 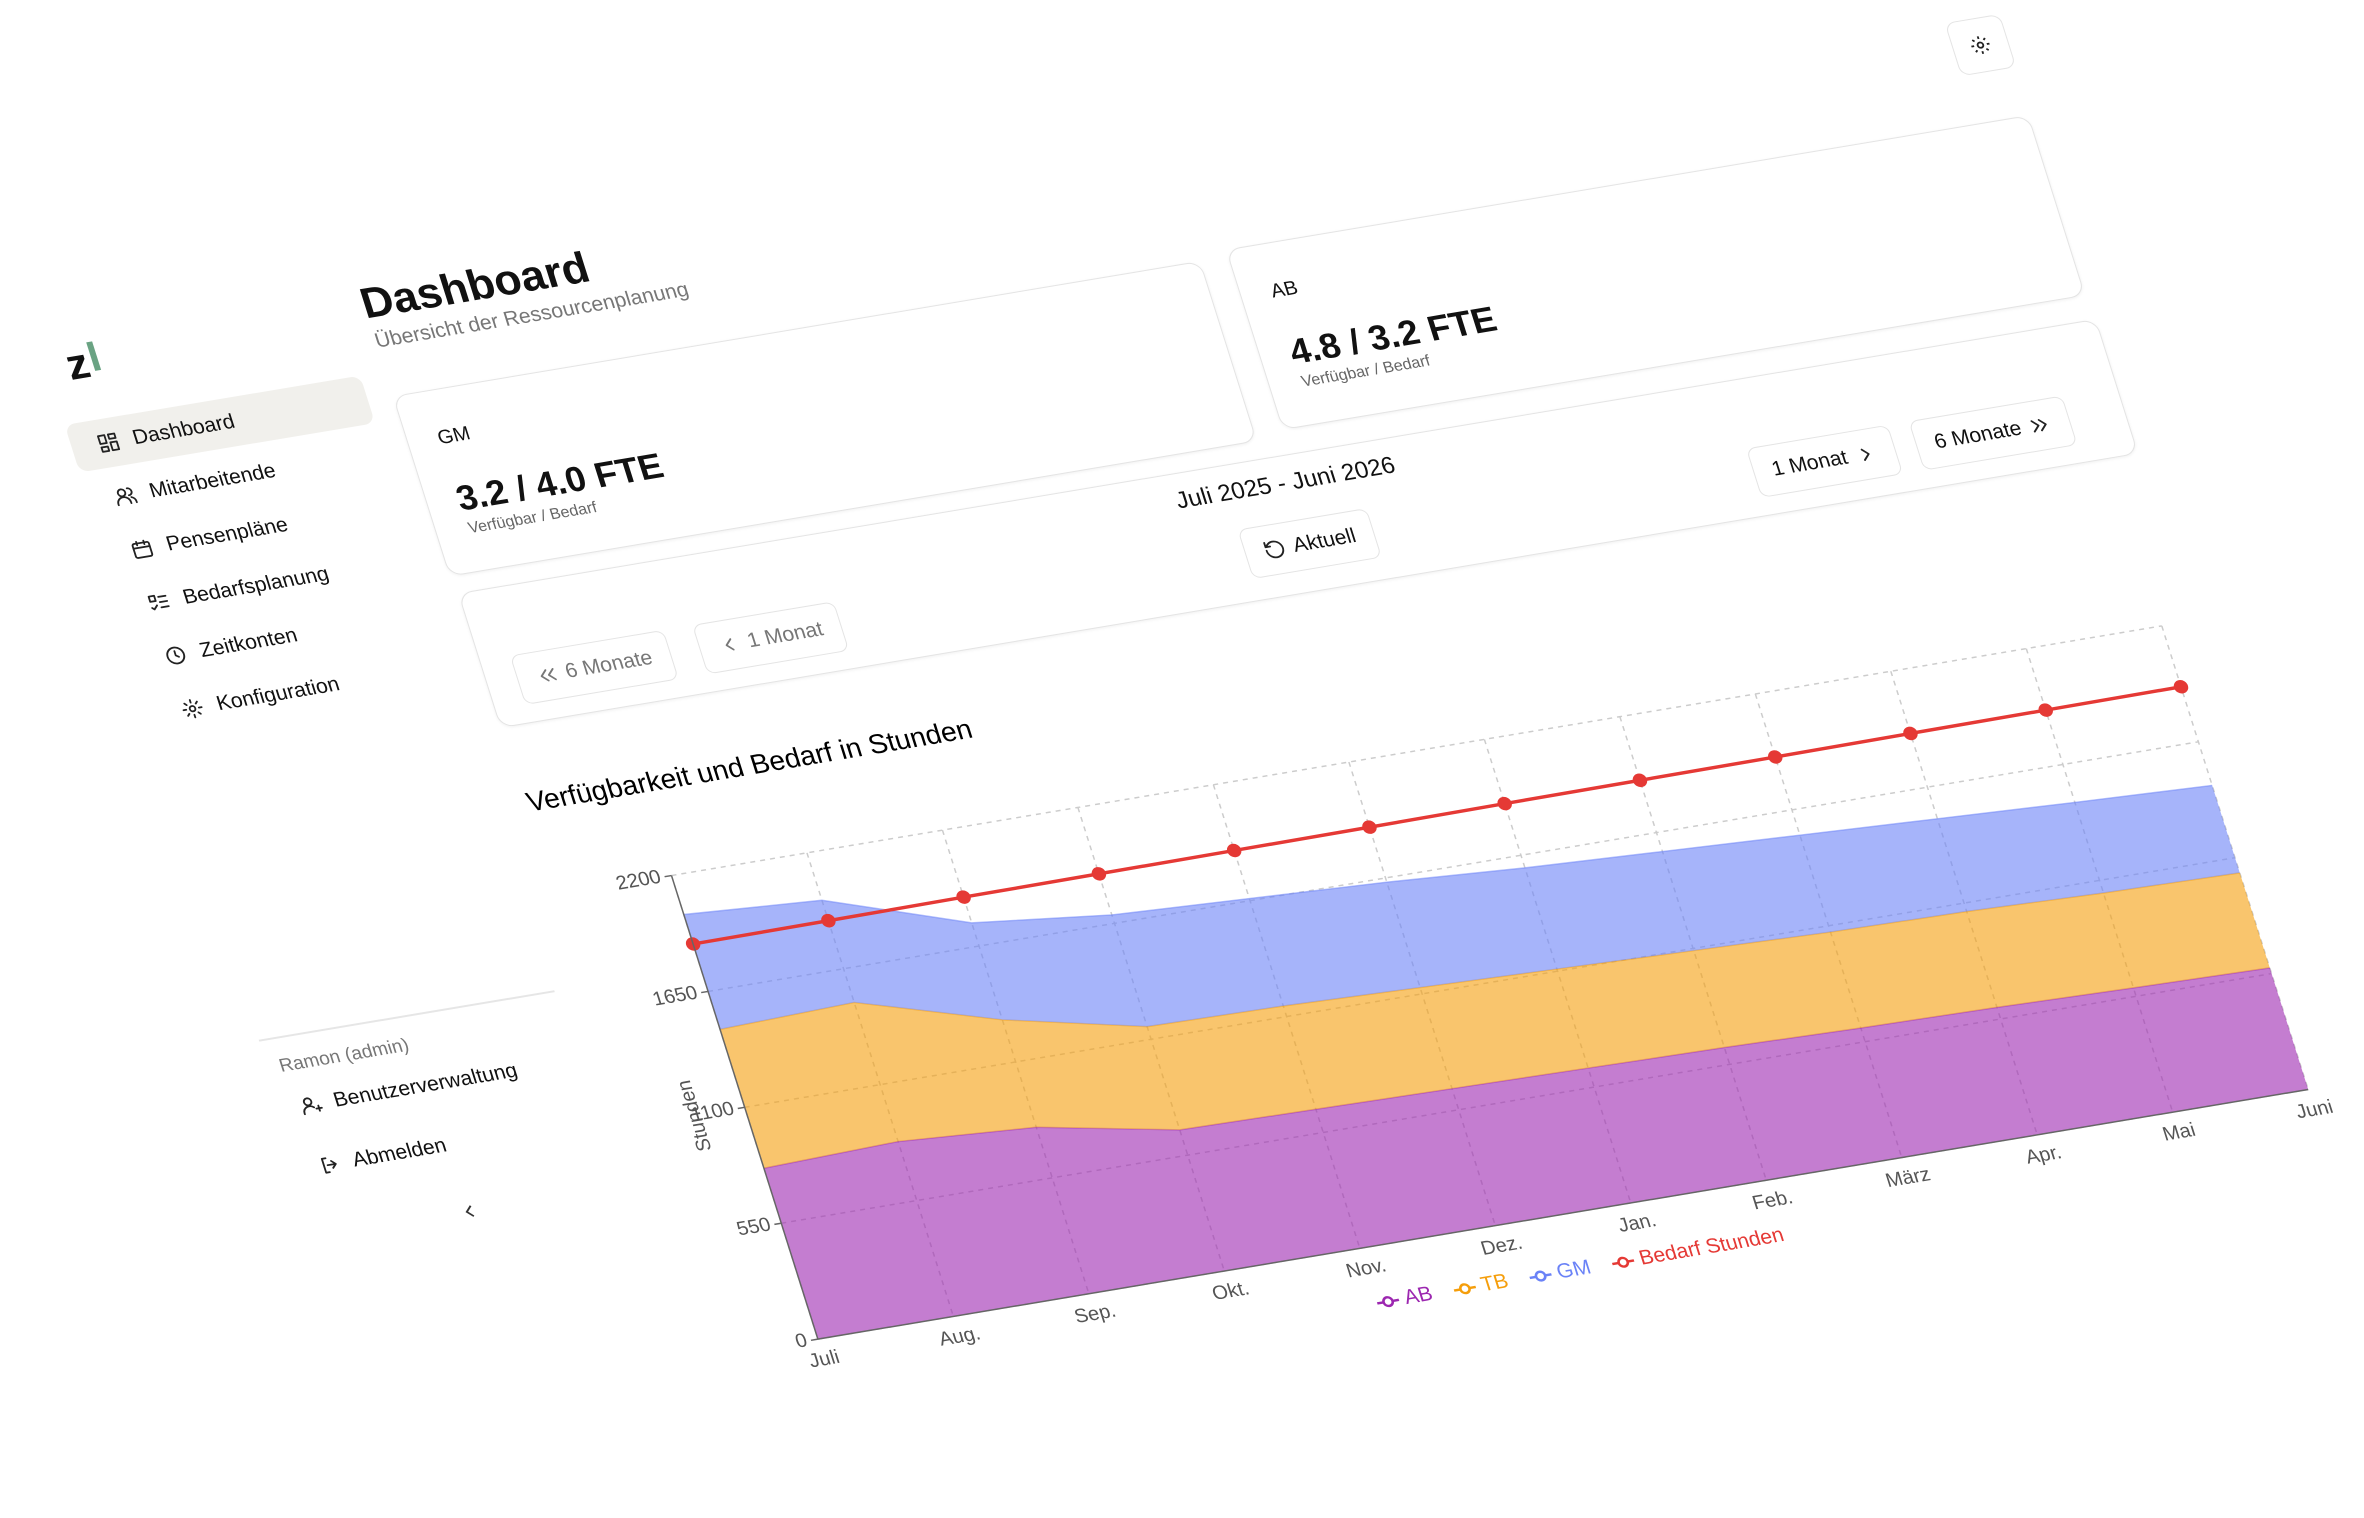 What do you see at coordinates (1448, 854) in the screenshot?
I see `area-edge` at bounding box center [1448, 854].